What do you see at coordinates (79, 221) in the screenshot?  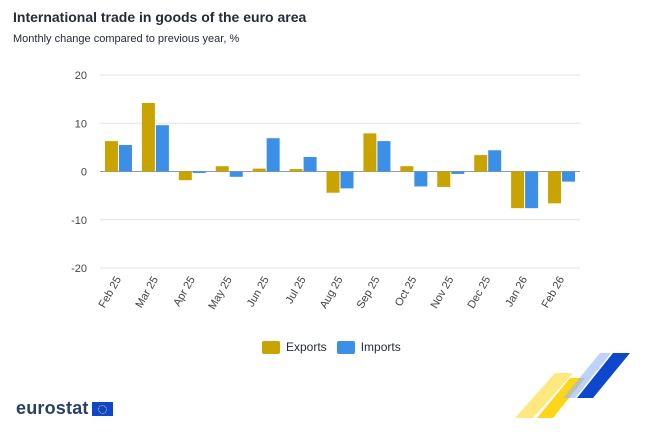 I see `y-tick-label: -10` at bounding box center [79, 221].